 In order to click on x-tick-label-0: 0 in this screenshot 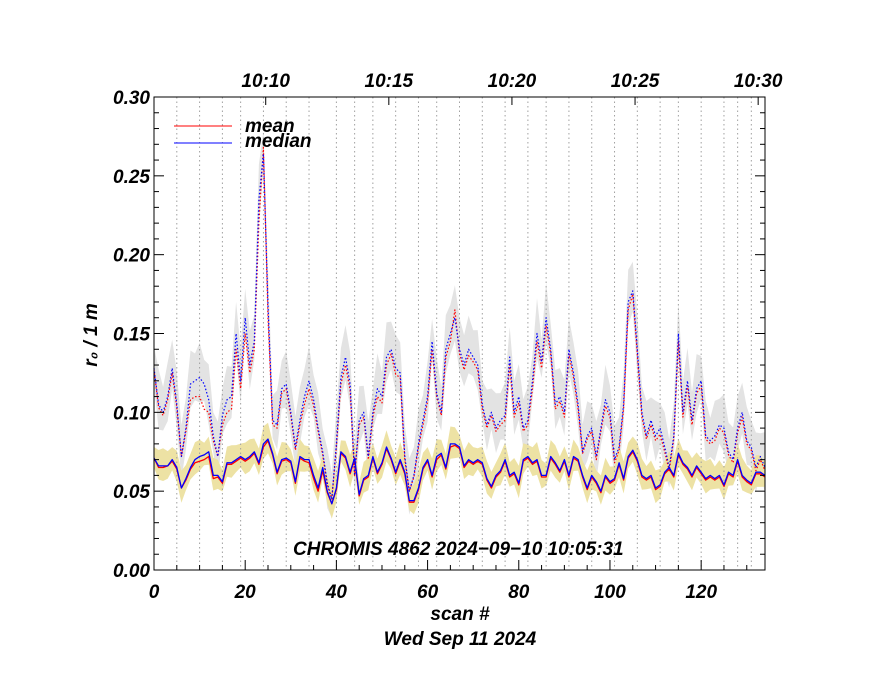, I will do `click(154, 592)`.